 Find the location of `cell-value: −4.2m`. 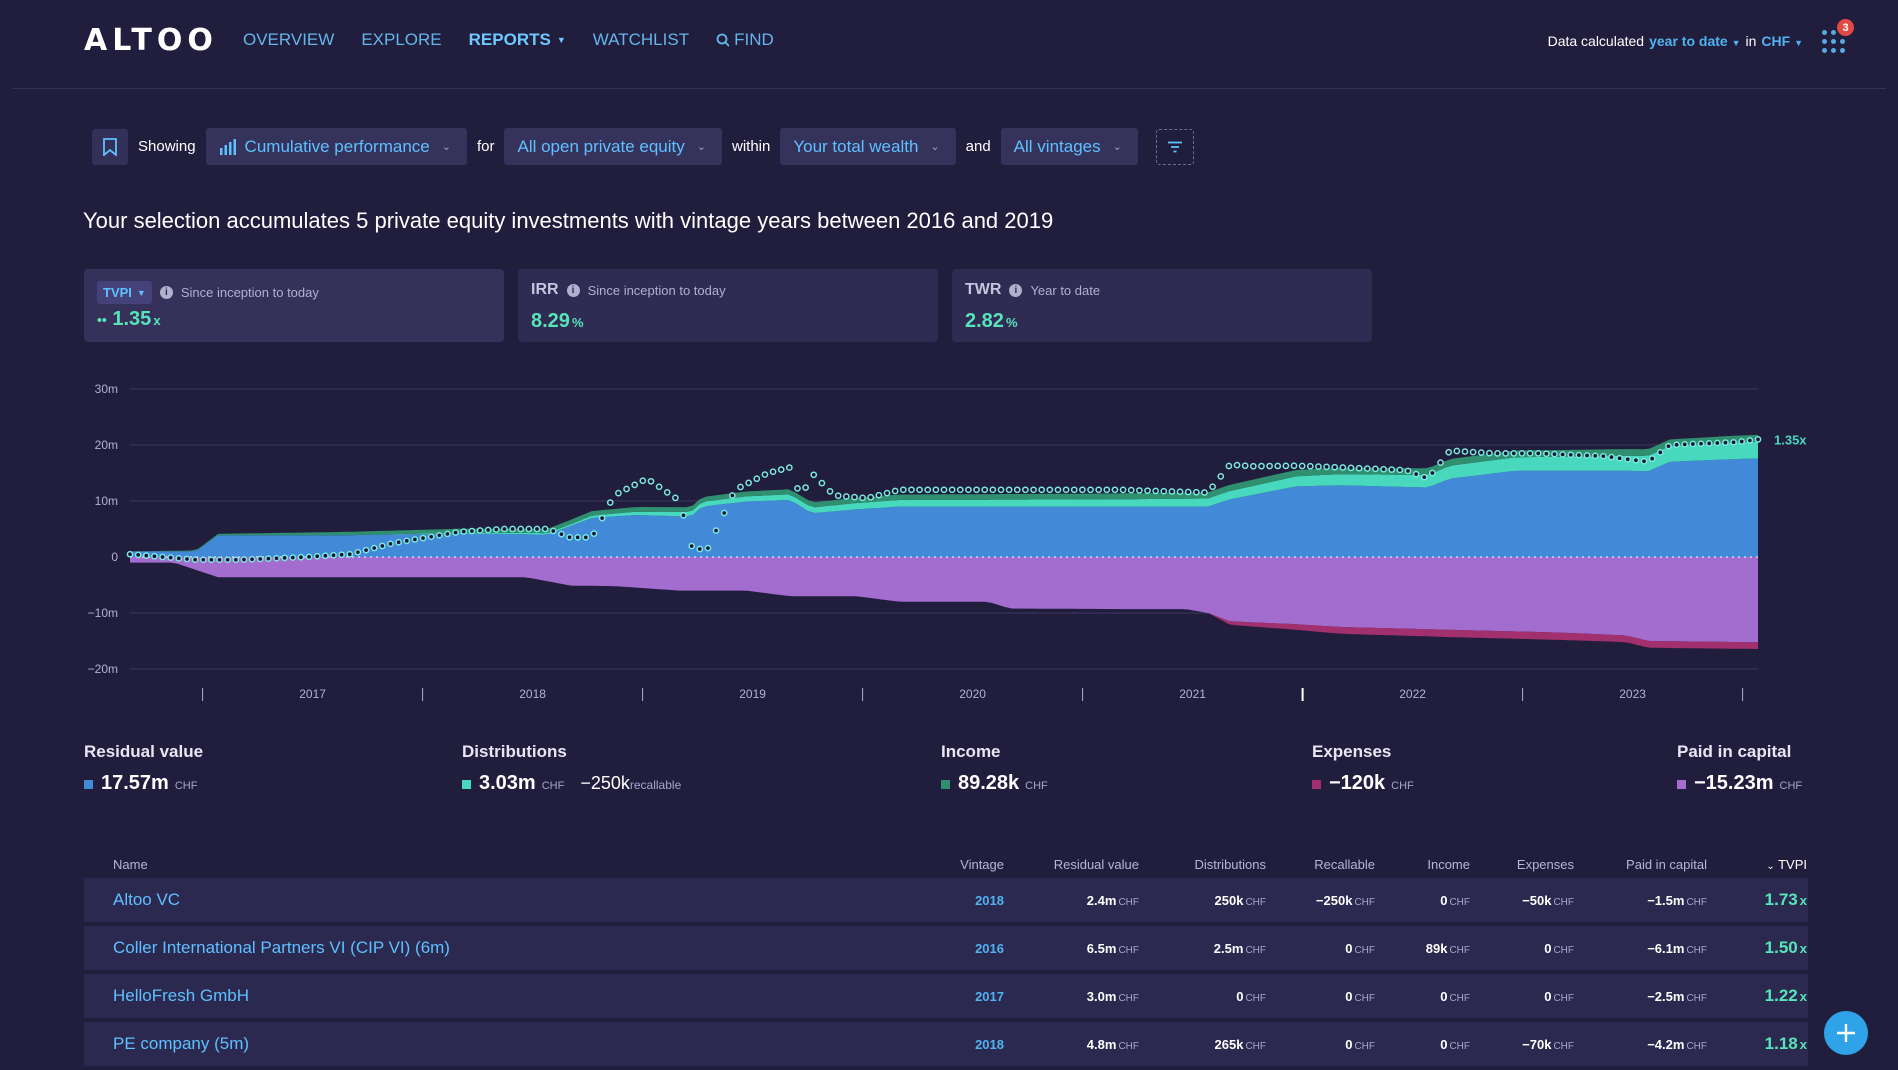

cell-value: −4.2m is located at coordinates (1666, 1044).